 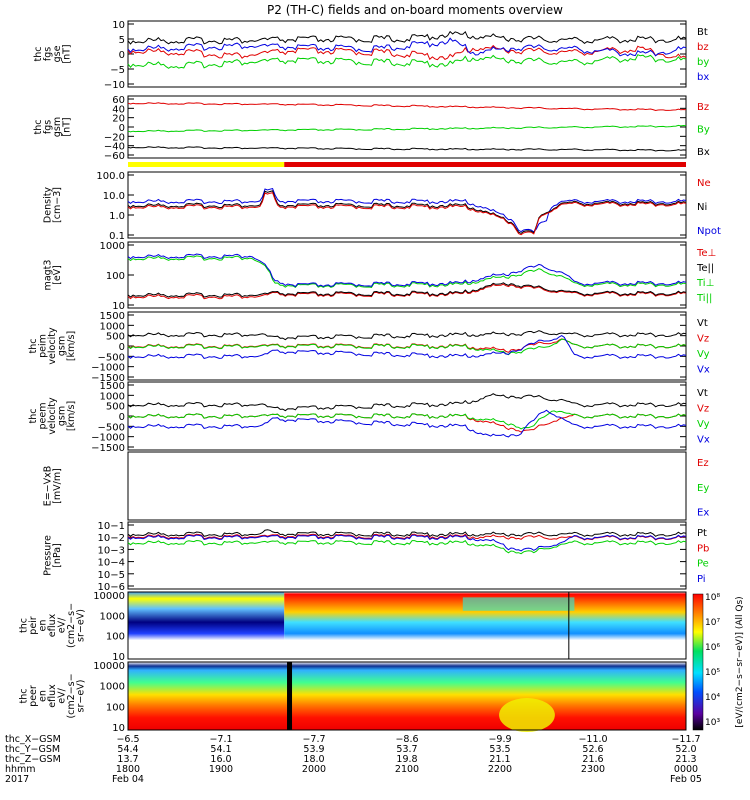 What do you see at coordinates (33, 625) in the screenshot?
I see `ylabel-line: peir` at bounding box center [33, 625].